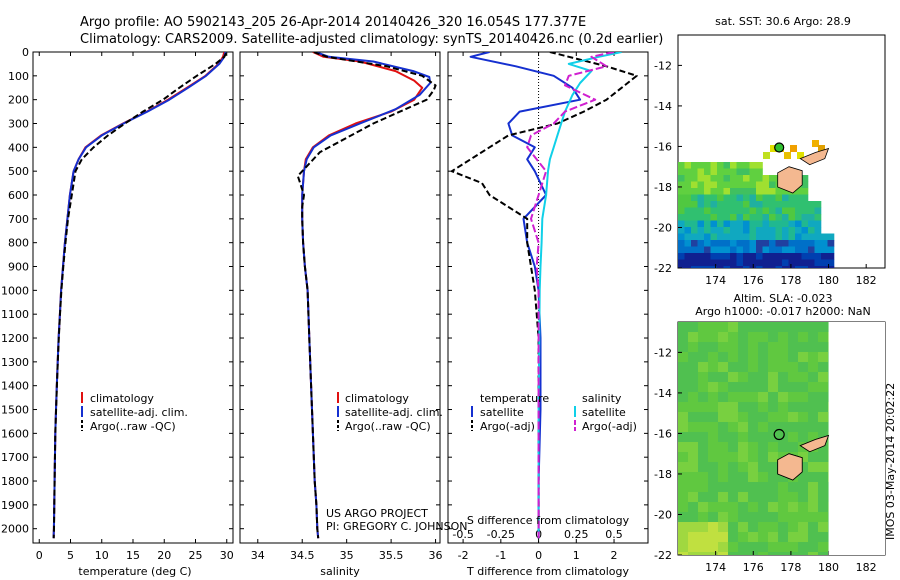 Image resolution: width=900 pixels, height=580 pixels. I want to click on map-x-tick-label: 180, so click(828, 280).